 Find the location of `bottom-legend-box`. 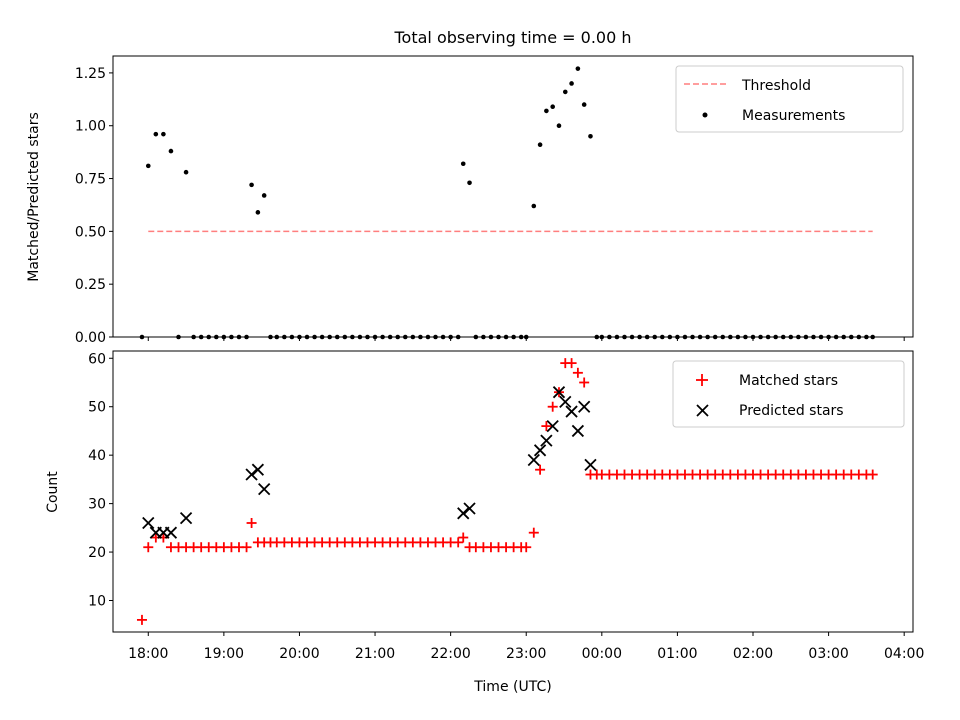

bottom-legend-box is located at coordinates (788, 394).